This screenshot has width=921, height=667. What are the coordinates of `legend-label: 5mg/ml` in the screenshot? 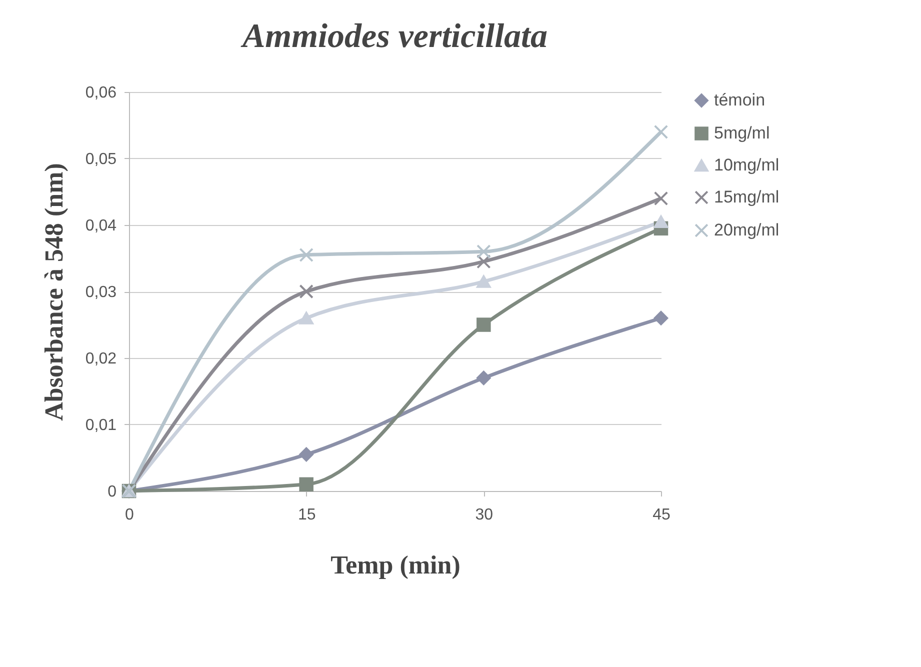 It's located at (742, 133).